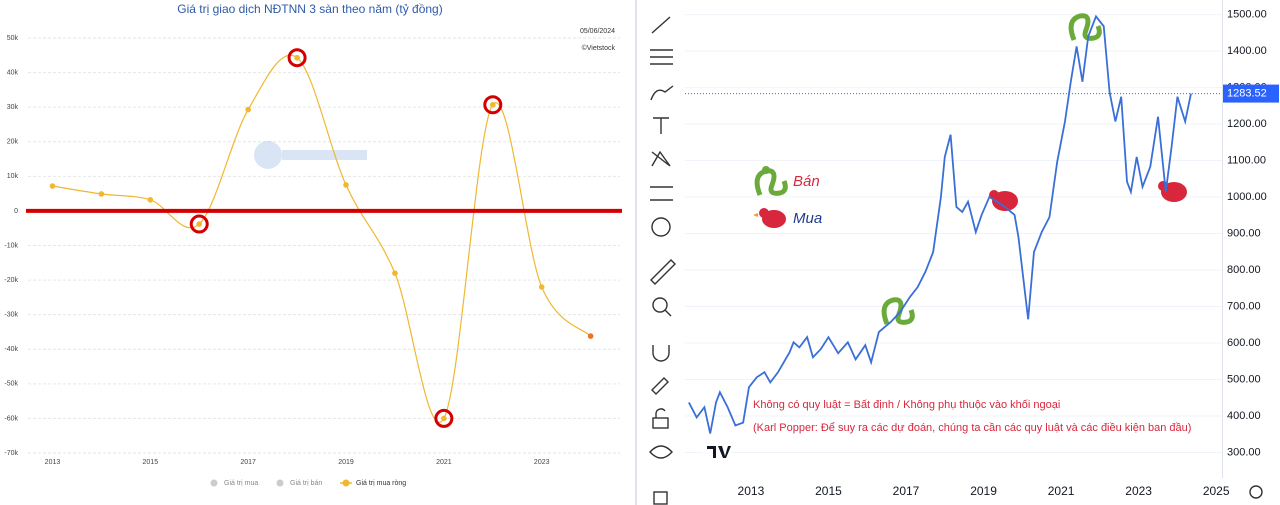  What do you see at coordinates (306, 483) in the screenshot?
I see `legend-label: Giá trị bán` at bounding box center [306, 483].